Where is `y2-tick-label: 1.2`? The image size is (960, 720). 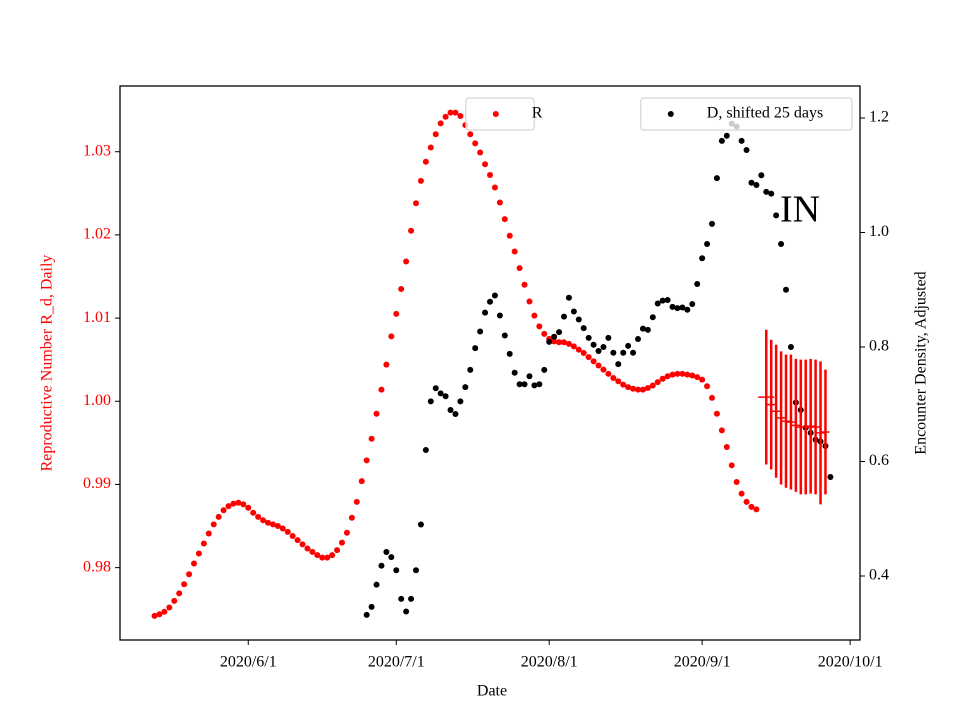 y2-tick-label: 1.2 is located at coordinates (879, 117).